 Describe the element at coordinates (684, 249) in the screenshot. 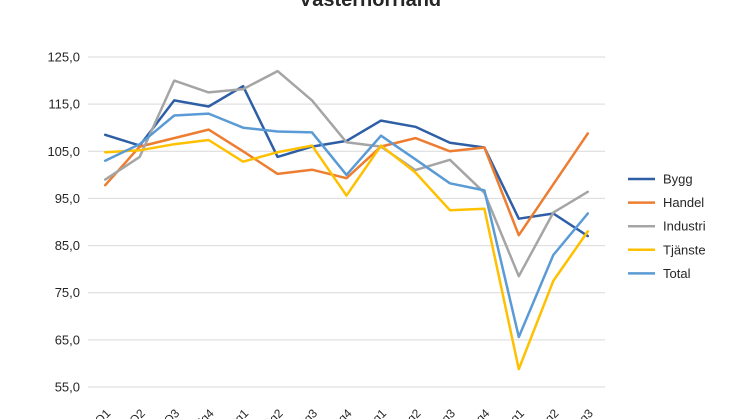

I see `legend-label: Tjänste` at that location.